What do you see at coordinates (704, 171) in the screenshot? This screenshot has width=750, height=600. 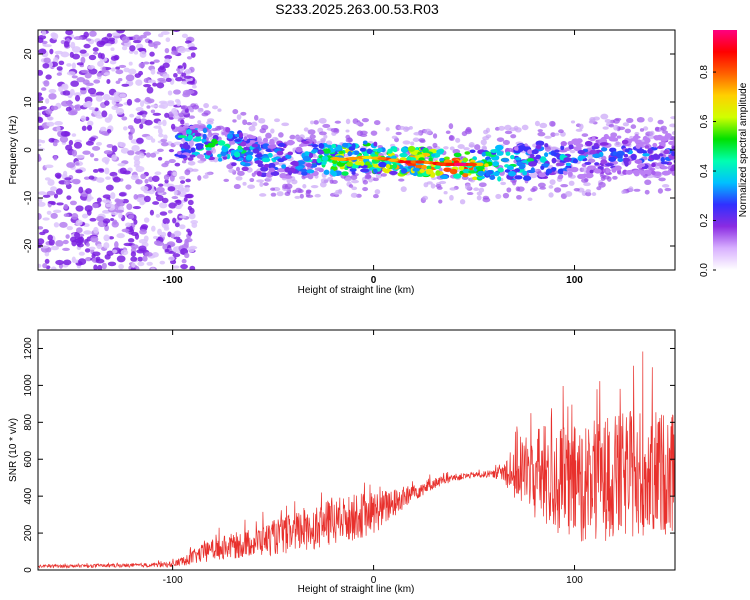 I see `colorbar-tick-label: 0.4` at bounding box center [704, 171].